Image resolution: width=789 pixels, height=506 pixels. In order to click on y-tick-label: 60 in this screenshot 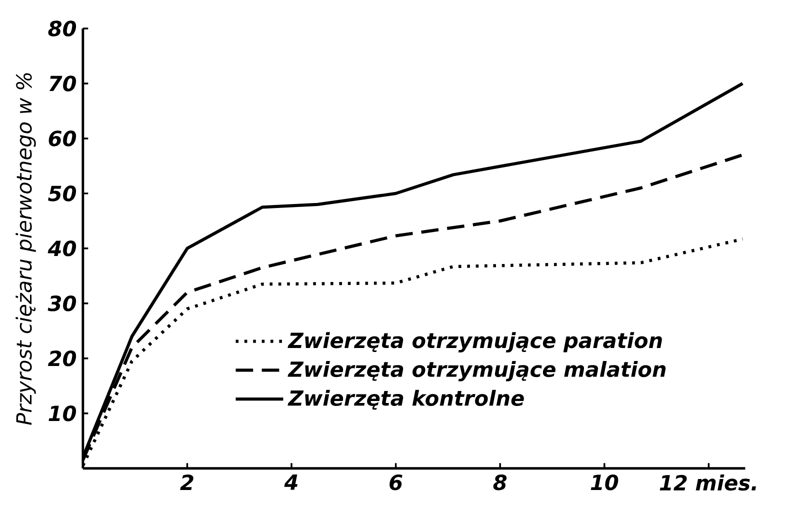, I will do `click(62, 138)`.